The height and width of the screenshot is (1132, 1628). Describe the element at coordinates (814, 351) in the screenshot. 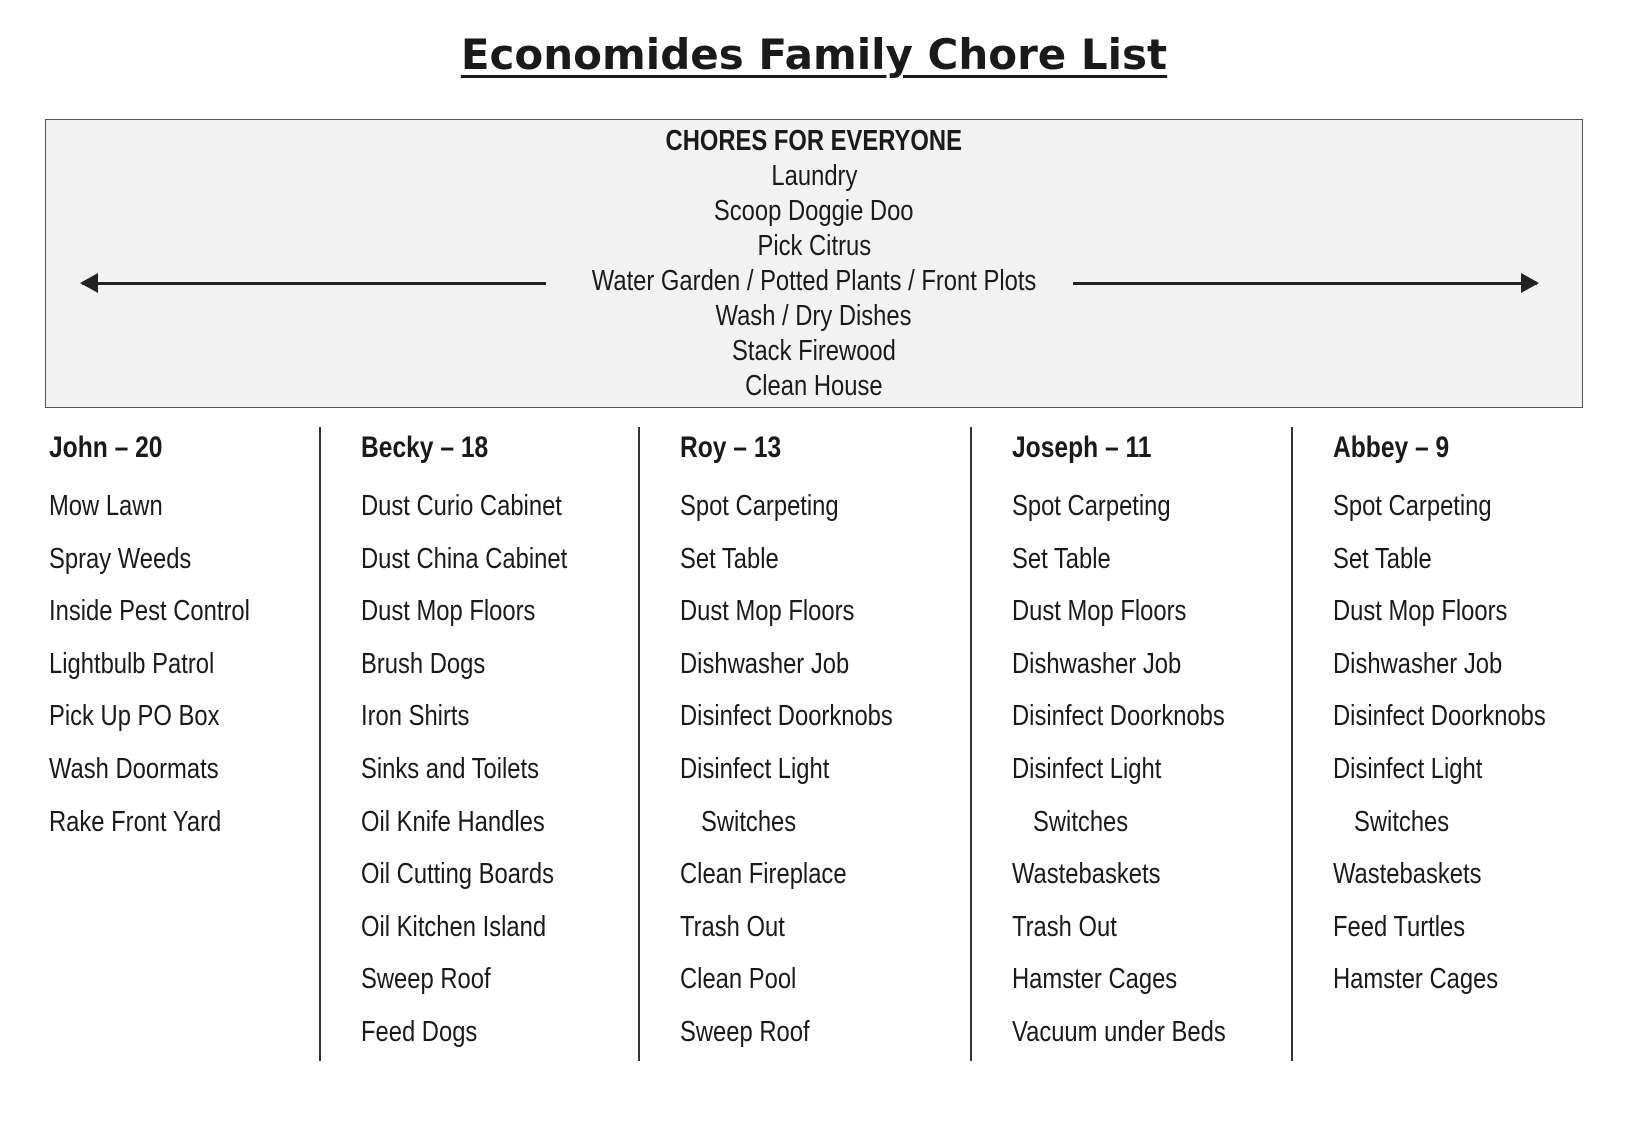

I see `everyone-chore: Stack Firewood` at that location.